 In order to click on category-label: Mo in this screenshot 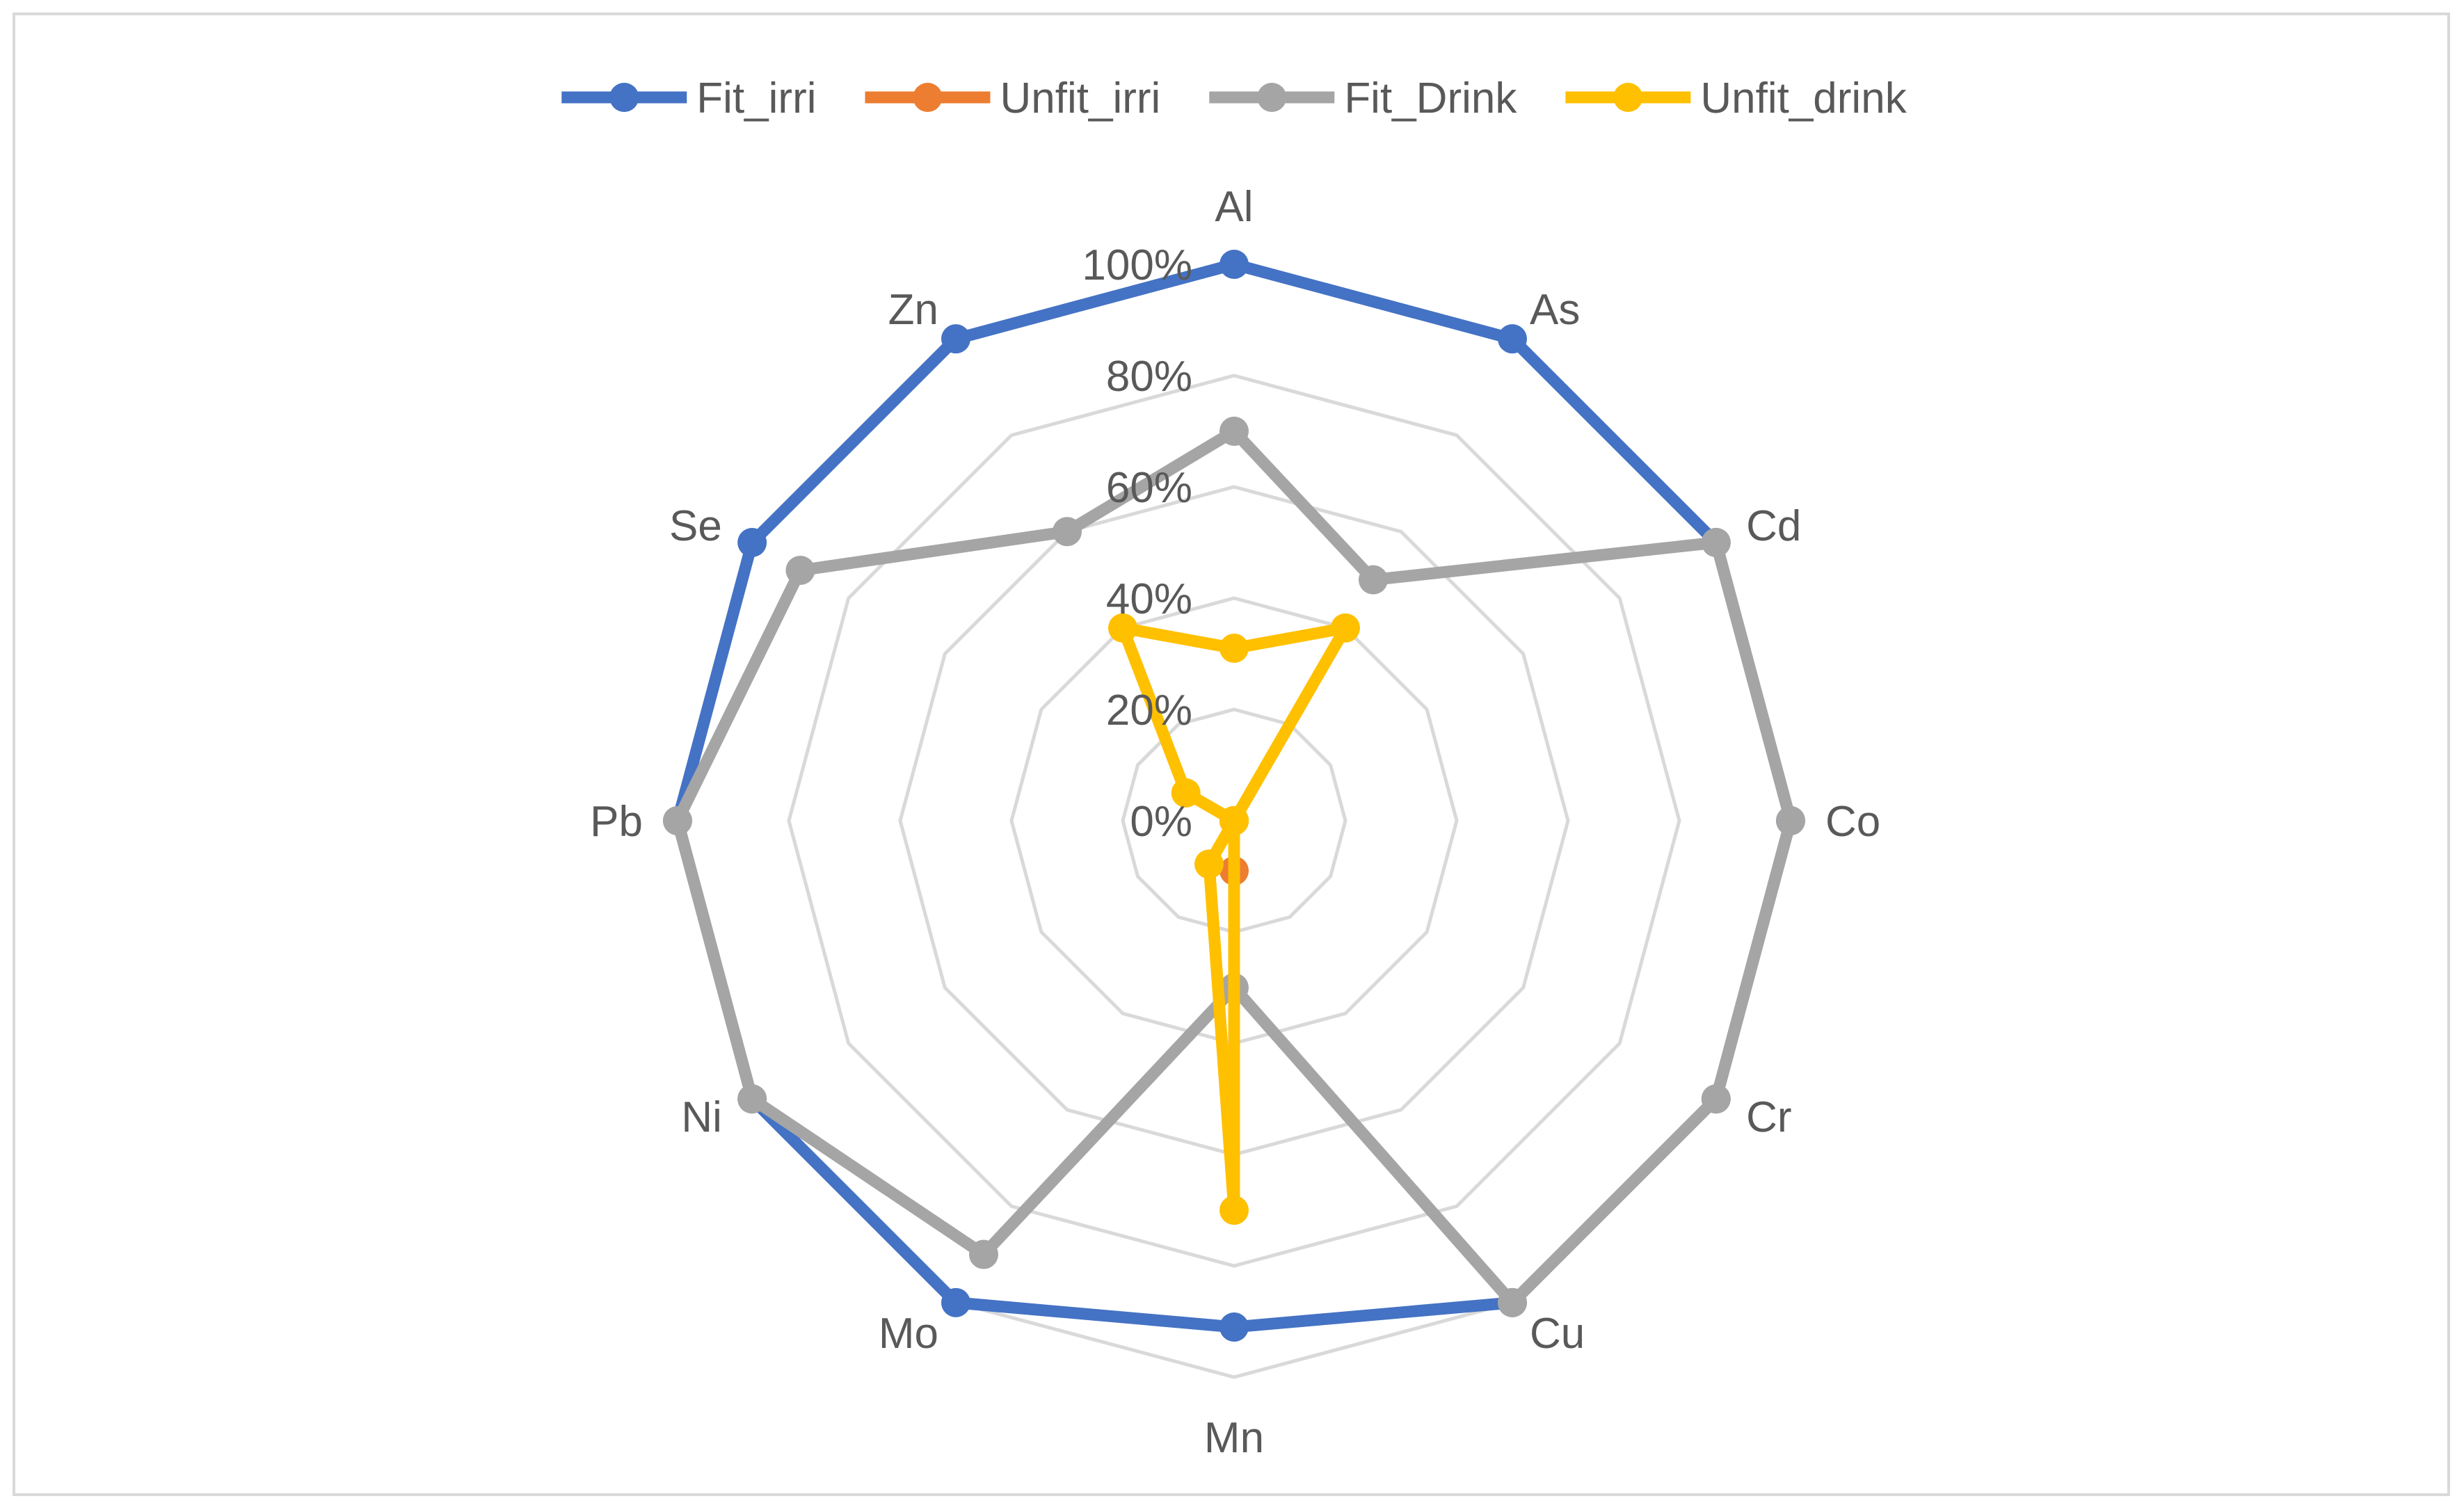, I will do `click(908, 1334)`.